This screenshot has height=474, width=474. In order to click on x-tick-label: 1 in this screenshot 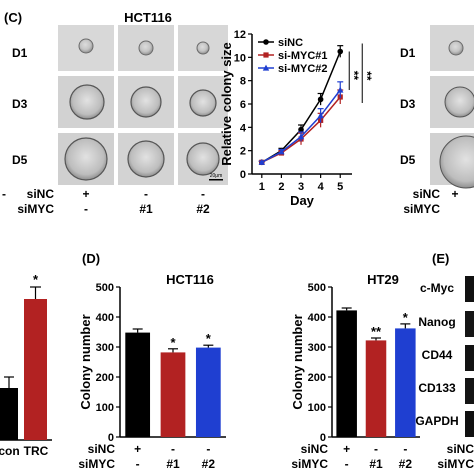, I will do `click(262, 187)`.